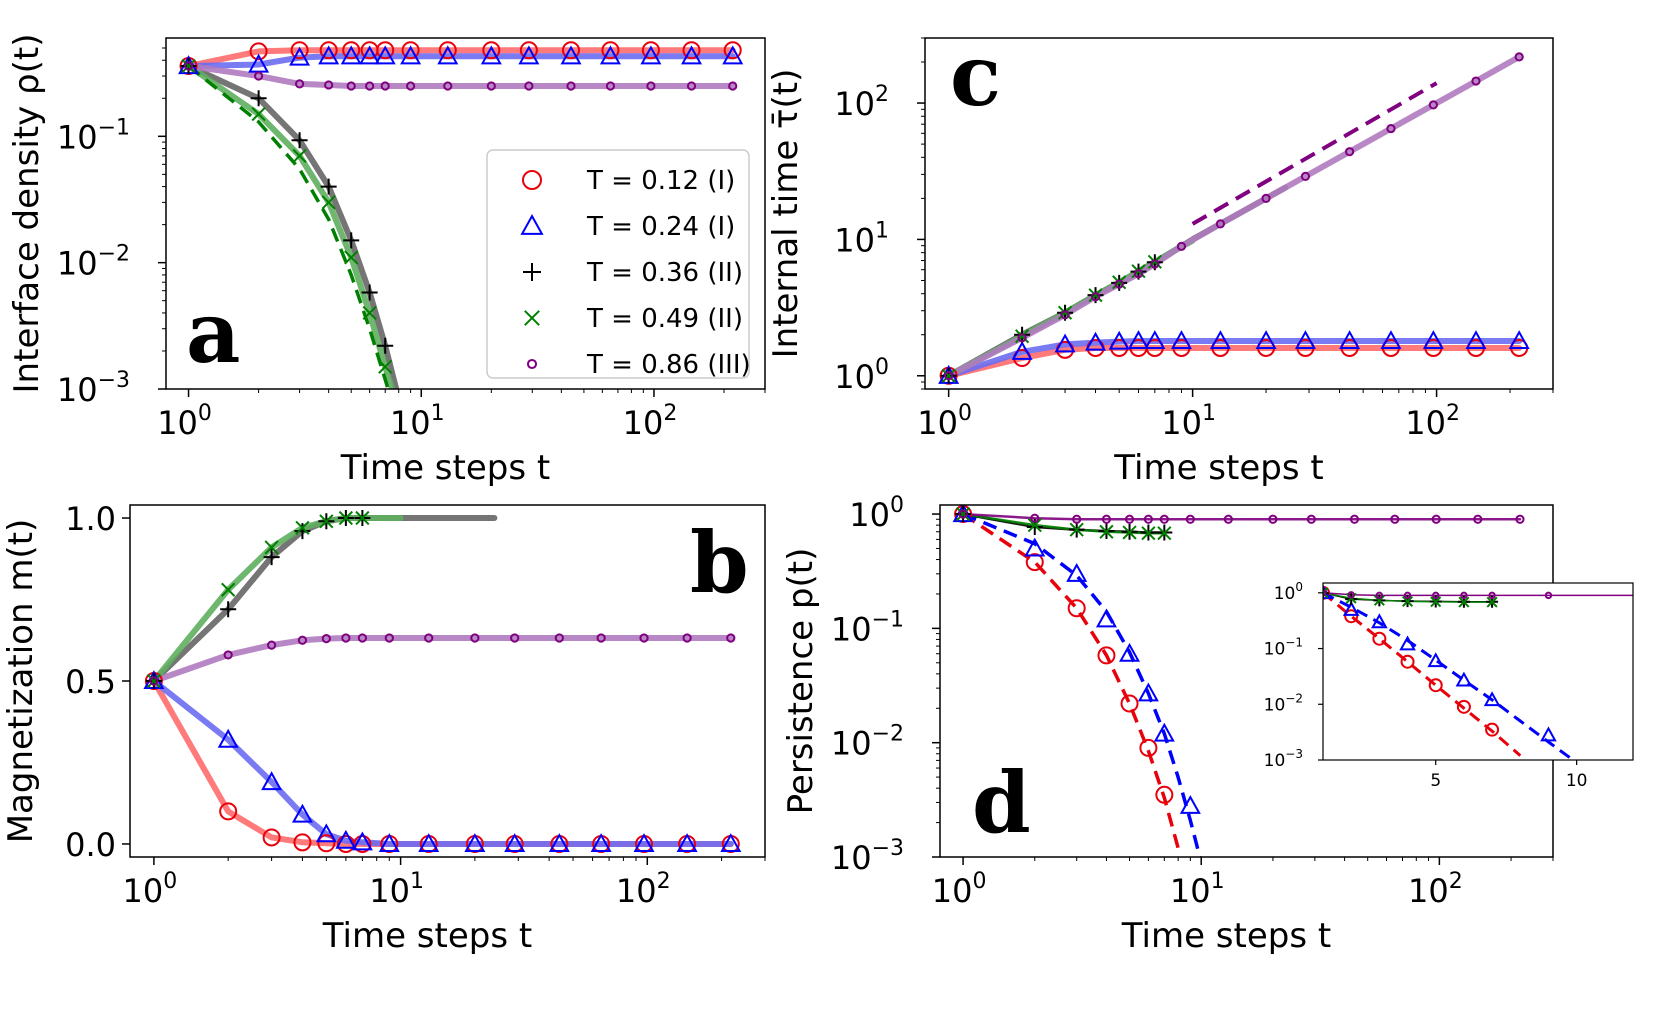 The height and width of the screenshot is (1027, 1661). What do you see at coordinates (664, 273) in the screenshot?
I see `legend-label: T = 0.36 (II)` at bounding box center [664, 273].